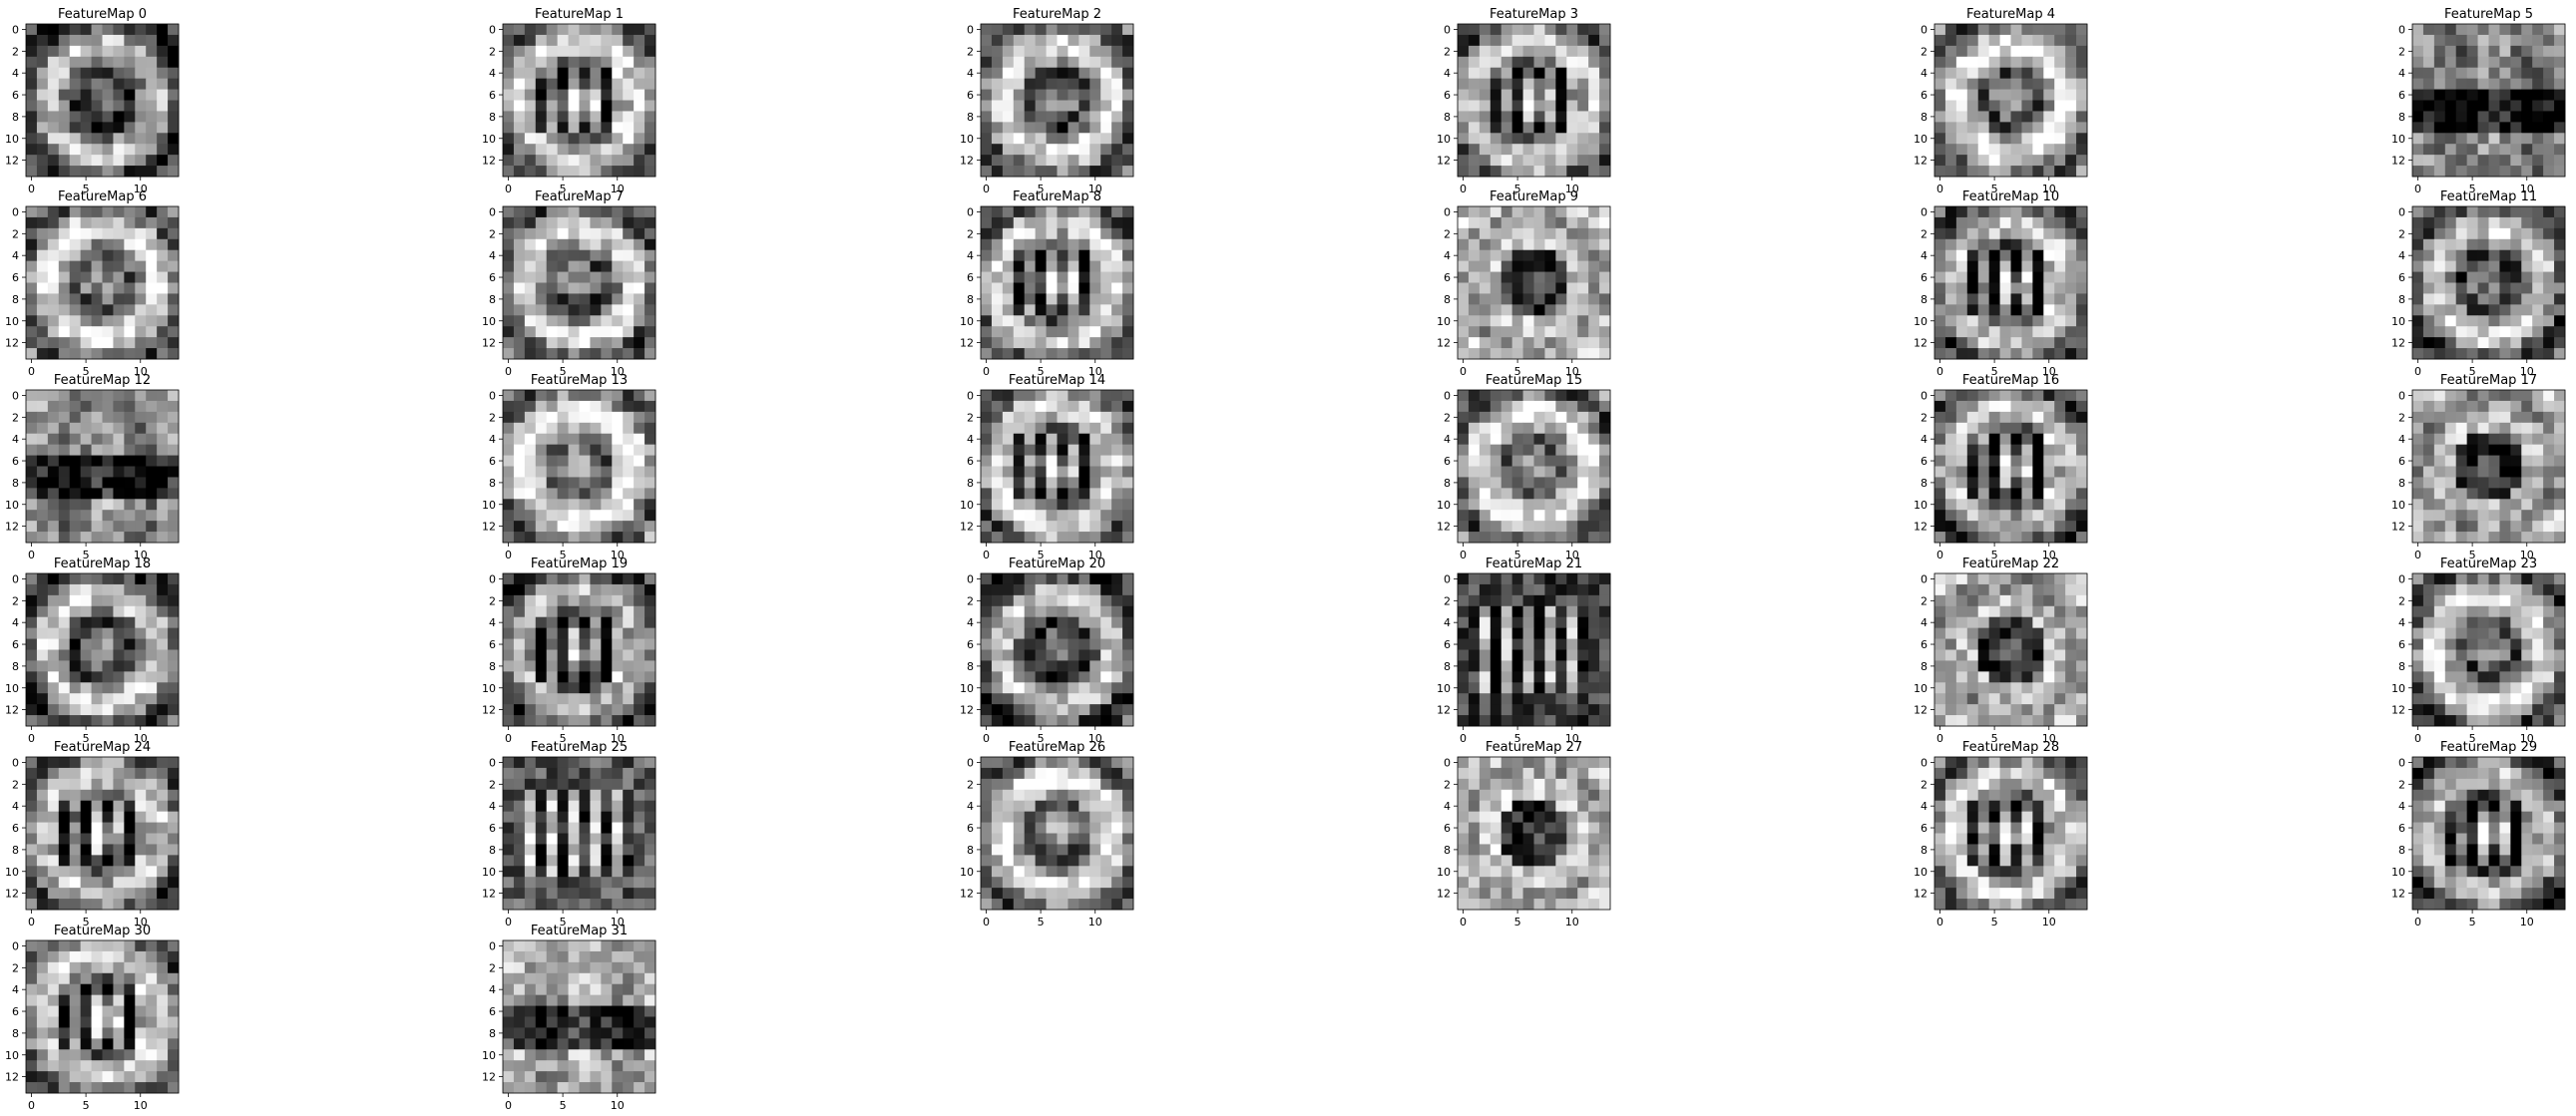 This screenshot has height=1116, width=2576. I want to click on plot-frame, so click(1534, 282).